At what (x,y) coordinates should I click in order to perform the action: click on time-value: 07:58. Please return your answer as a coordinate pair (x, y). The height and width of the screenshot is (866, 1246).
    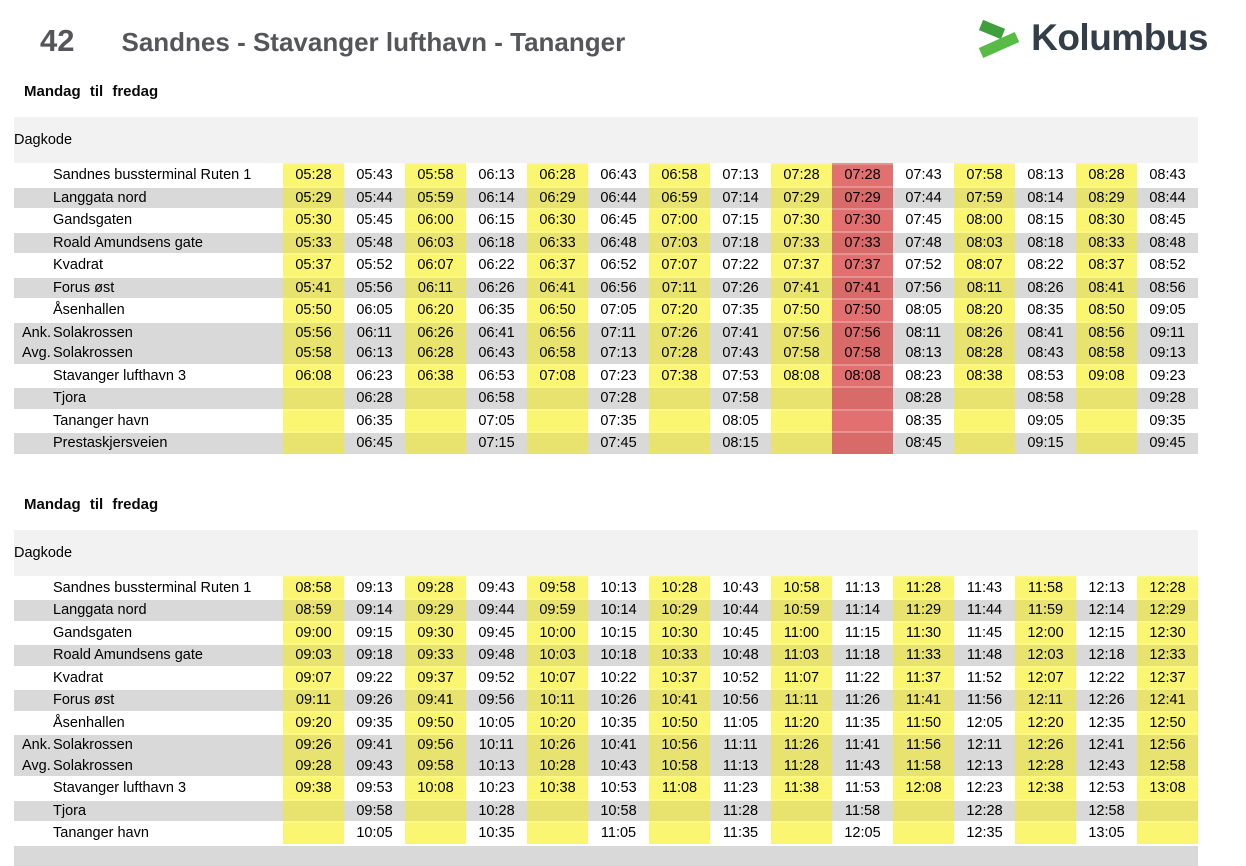
    Looking at the image, I should click on (801, 353).